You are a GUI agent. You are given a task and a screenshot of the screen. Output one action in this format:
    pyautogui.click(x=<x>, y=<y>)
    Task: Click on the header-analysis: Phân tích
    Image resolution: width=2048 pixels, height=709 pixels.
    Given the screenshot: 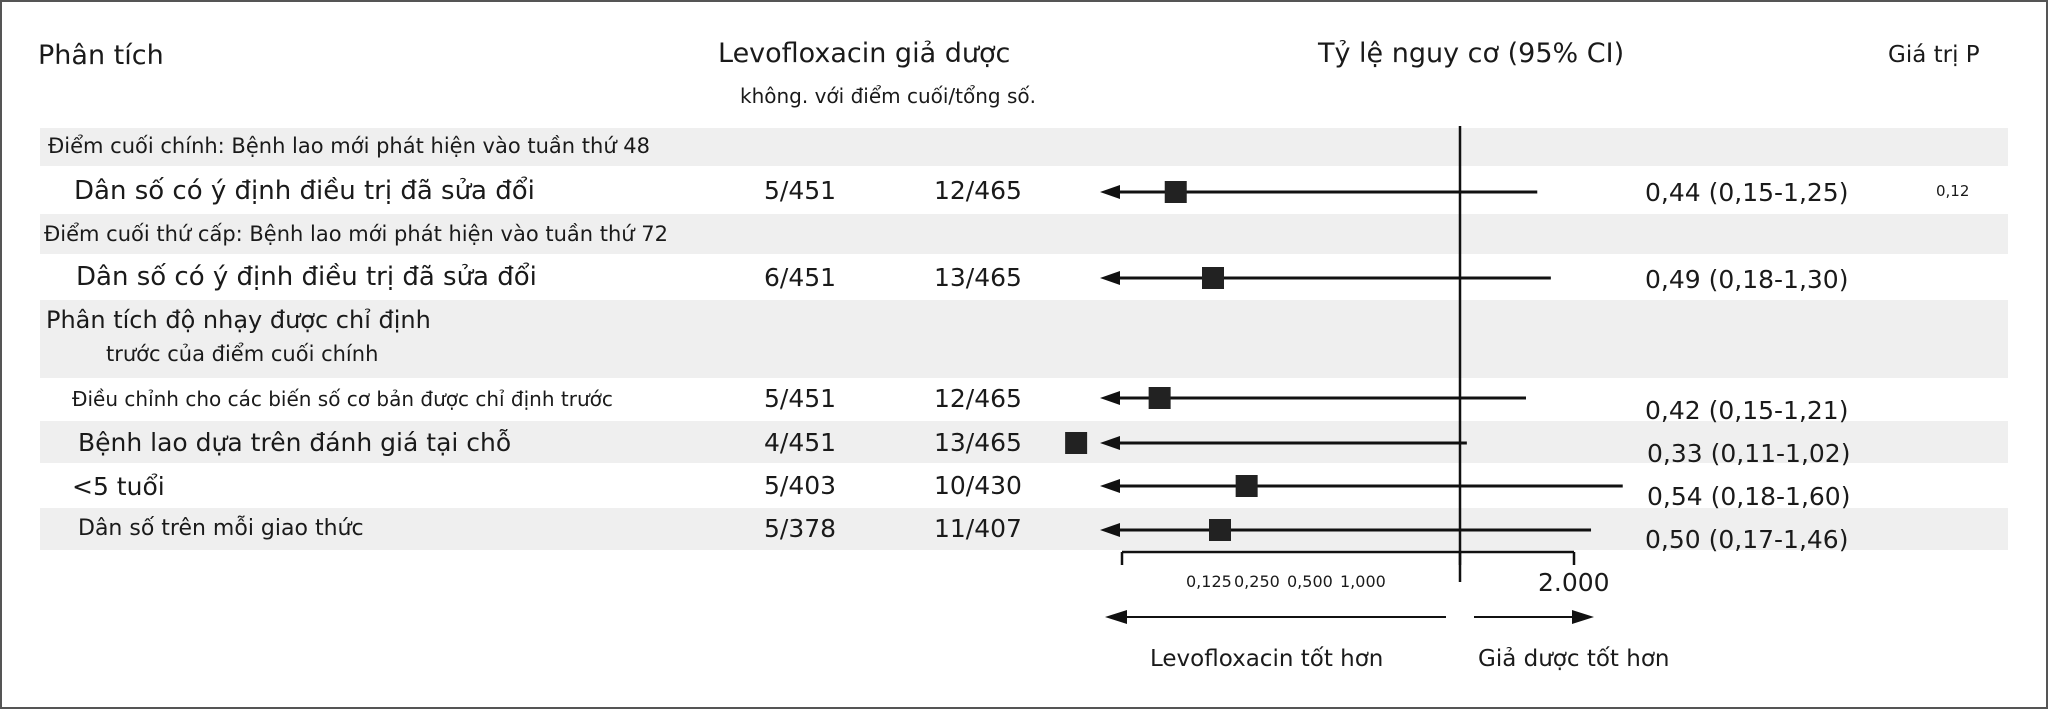 What is the action you would take?
    pyautogui.click(x=101, y=55)
    